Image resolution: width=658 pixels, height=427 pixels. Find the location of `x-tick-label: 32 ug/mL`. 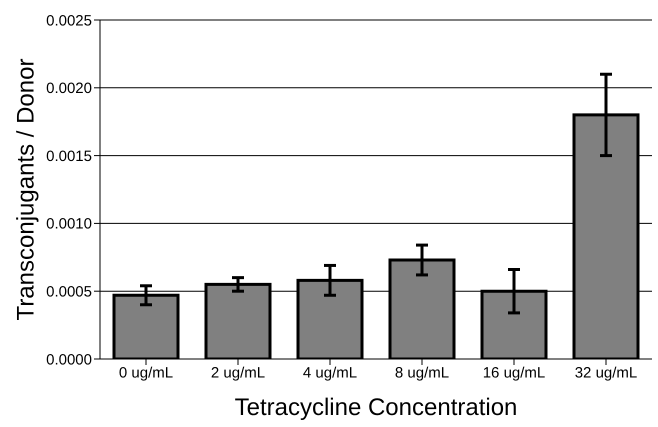

x-tick-label: 32 ug/mL is located at coordinates (606, 373).